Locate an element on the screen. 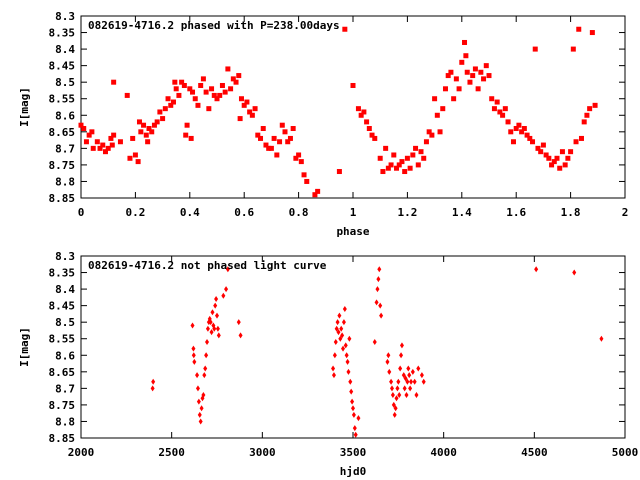 Image resolution: width=640 pixels, height=480 pixels. y-tick-label: 8.45 is located at coordinates (62, 306).